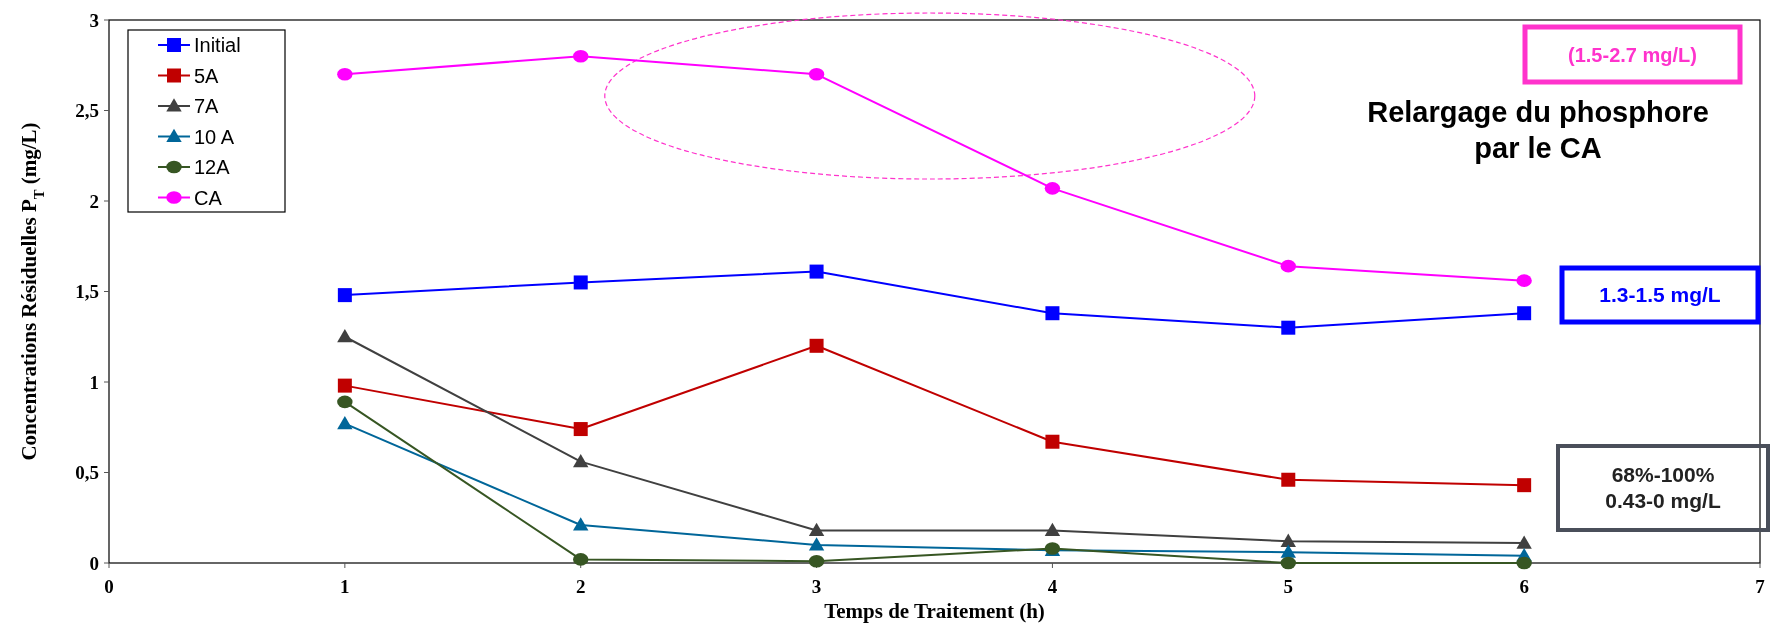 Image resolution: width=1783 pixels, height=642 pixels. Describe the element at coordinates (87, 111) in the screenshot. I see `y-tick-label: 2,5` at that location.